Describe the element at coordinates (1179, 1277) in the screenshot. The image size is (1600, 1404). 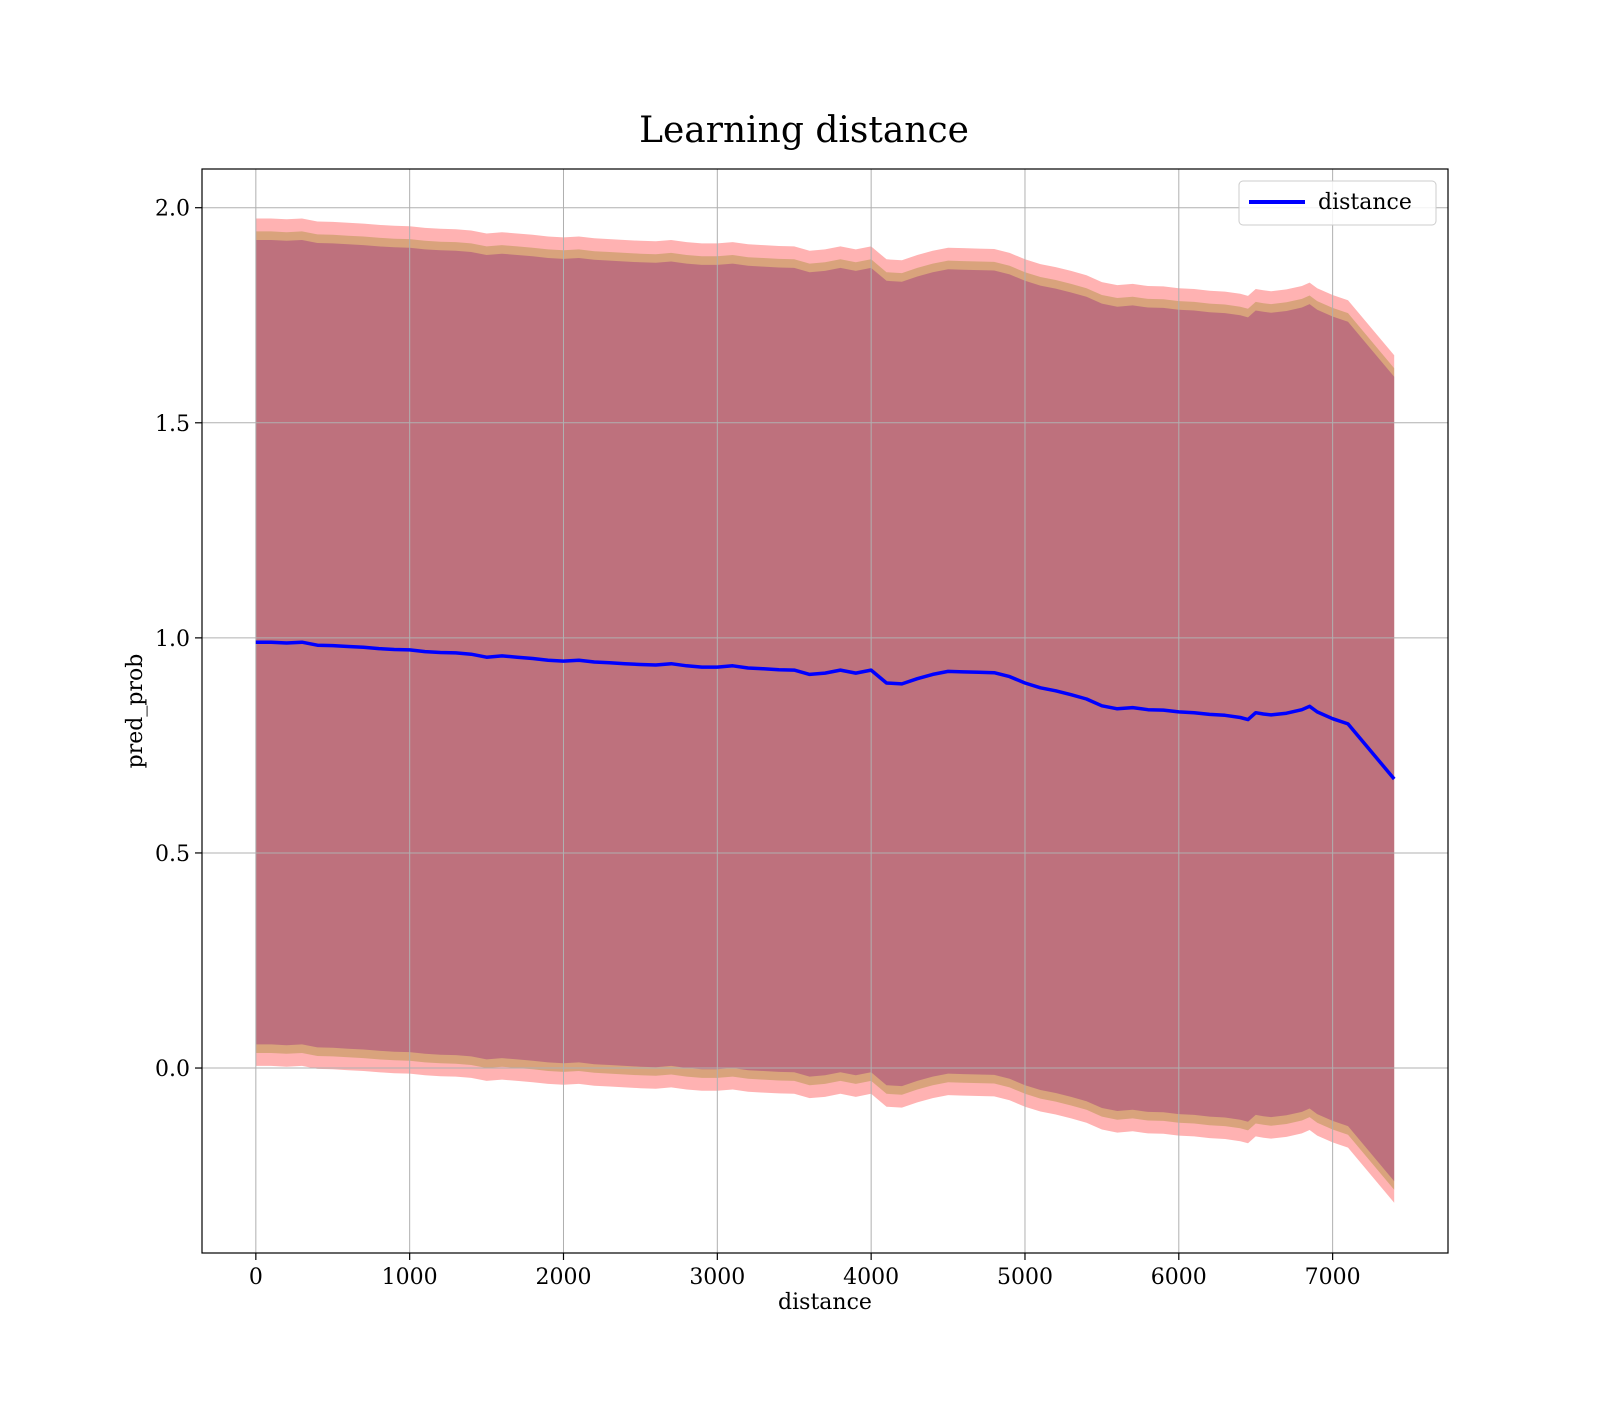
I see `x-tick-label-6000: 6000` at that location.